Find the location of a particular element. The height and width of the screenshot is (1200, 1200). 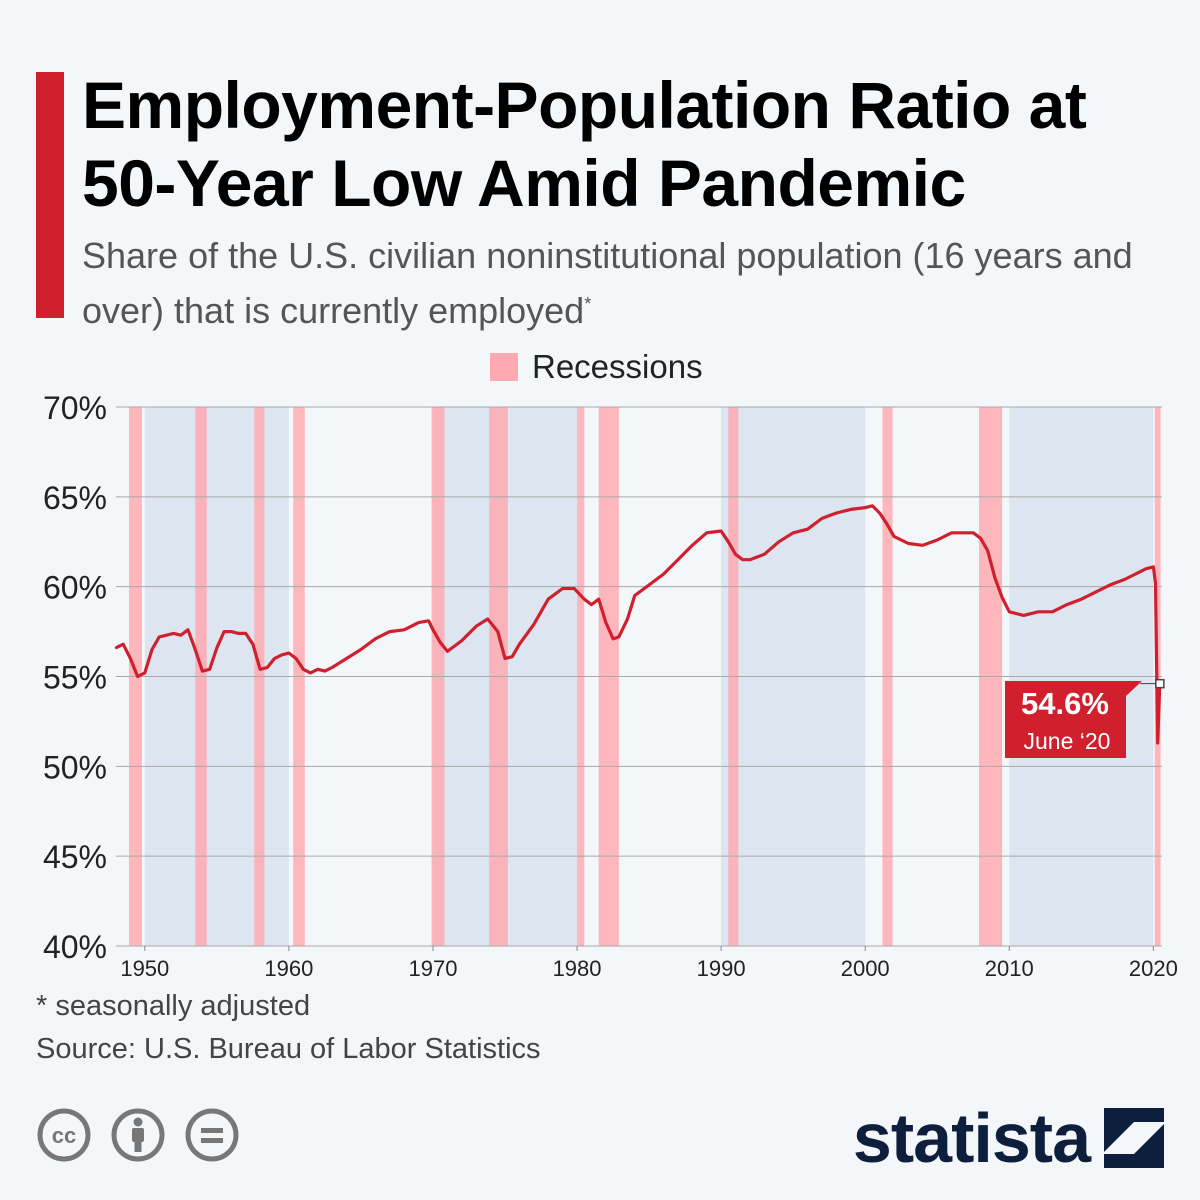

x-tick-label: 1950 is located at coordinates (144, 968).